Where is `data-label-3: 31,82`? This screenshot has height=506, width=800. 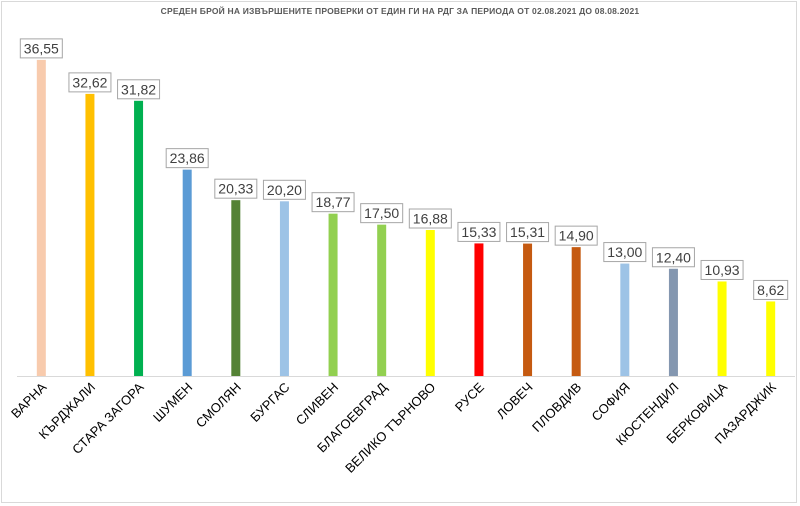 data-label-3: 31,82 is located at coordinates (138, 89).